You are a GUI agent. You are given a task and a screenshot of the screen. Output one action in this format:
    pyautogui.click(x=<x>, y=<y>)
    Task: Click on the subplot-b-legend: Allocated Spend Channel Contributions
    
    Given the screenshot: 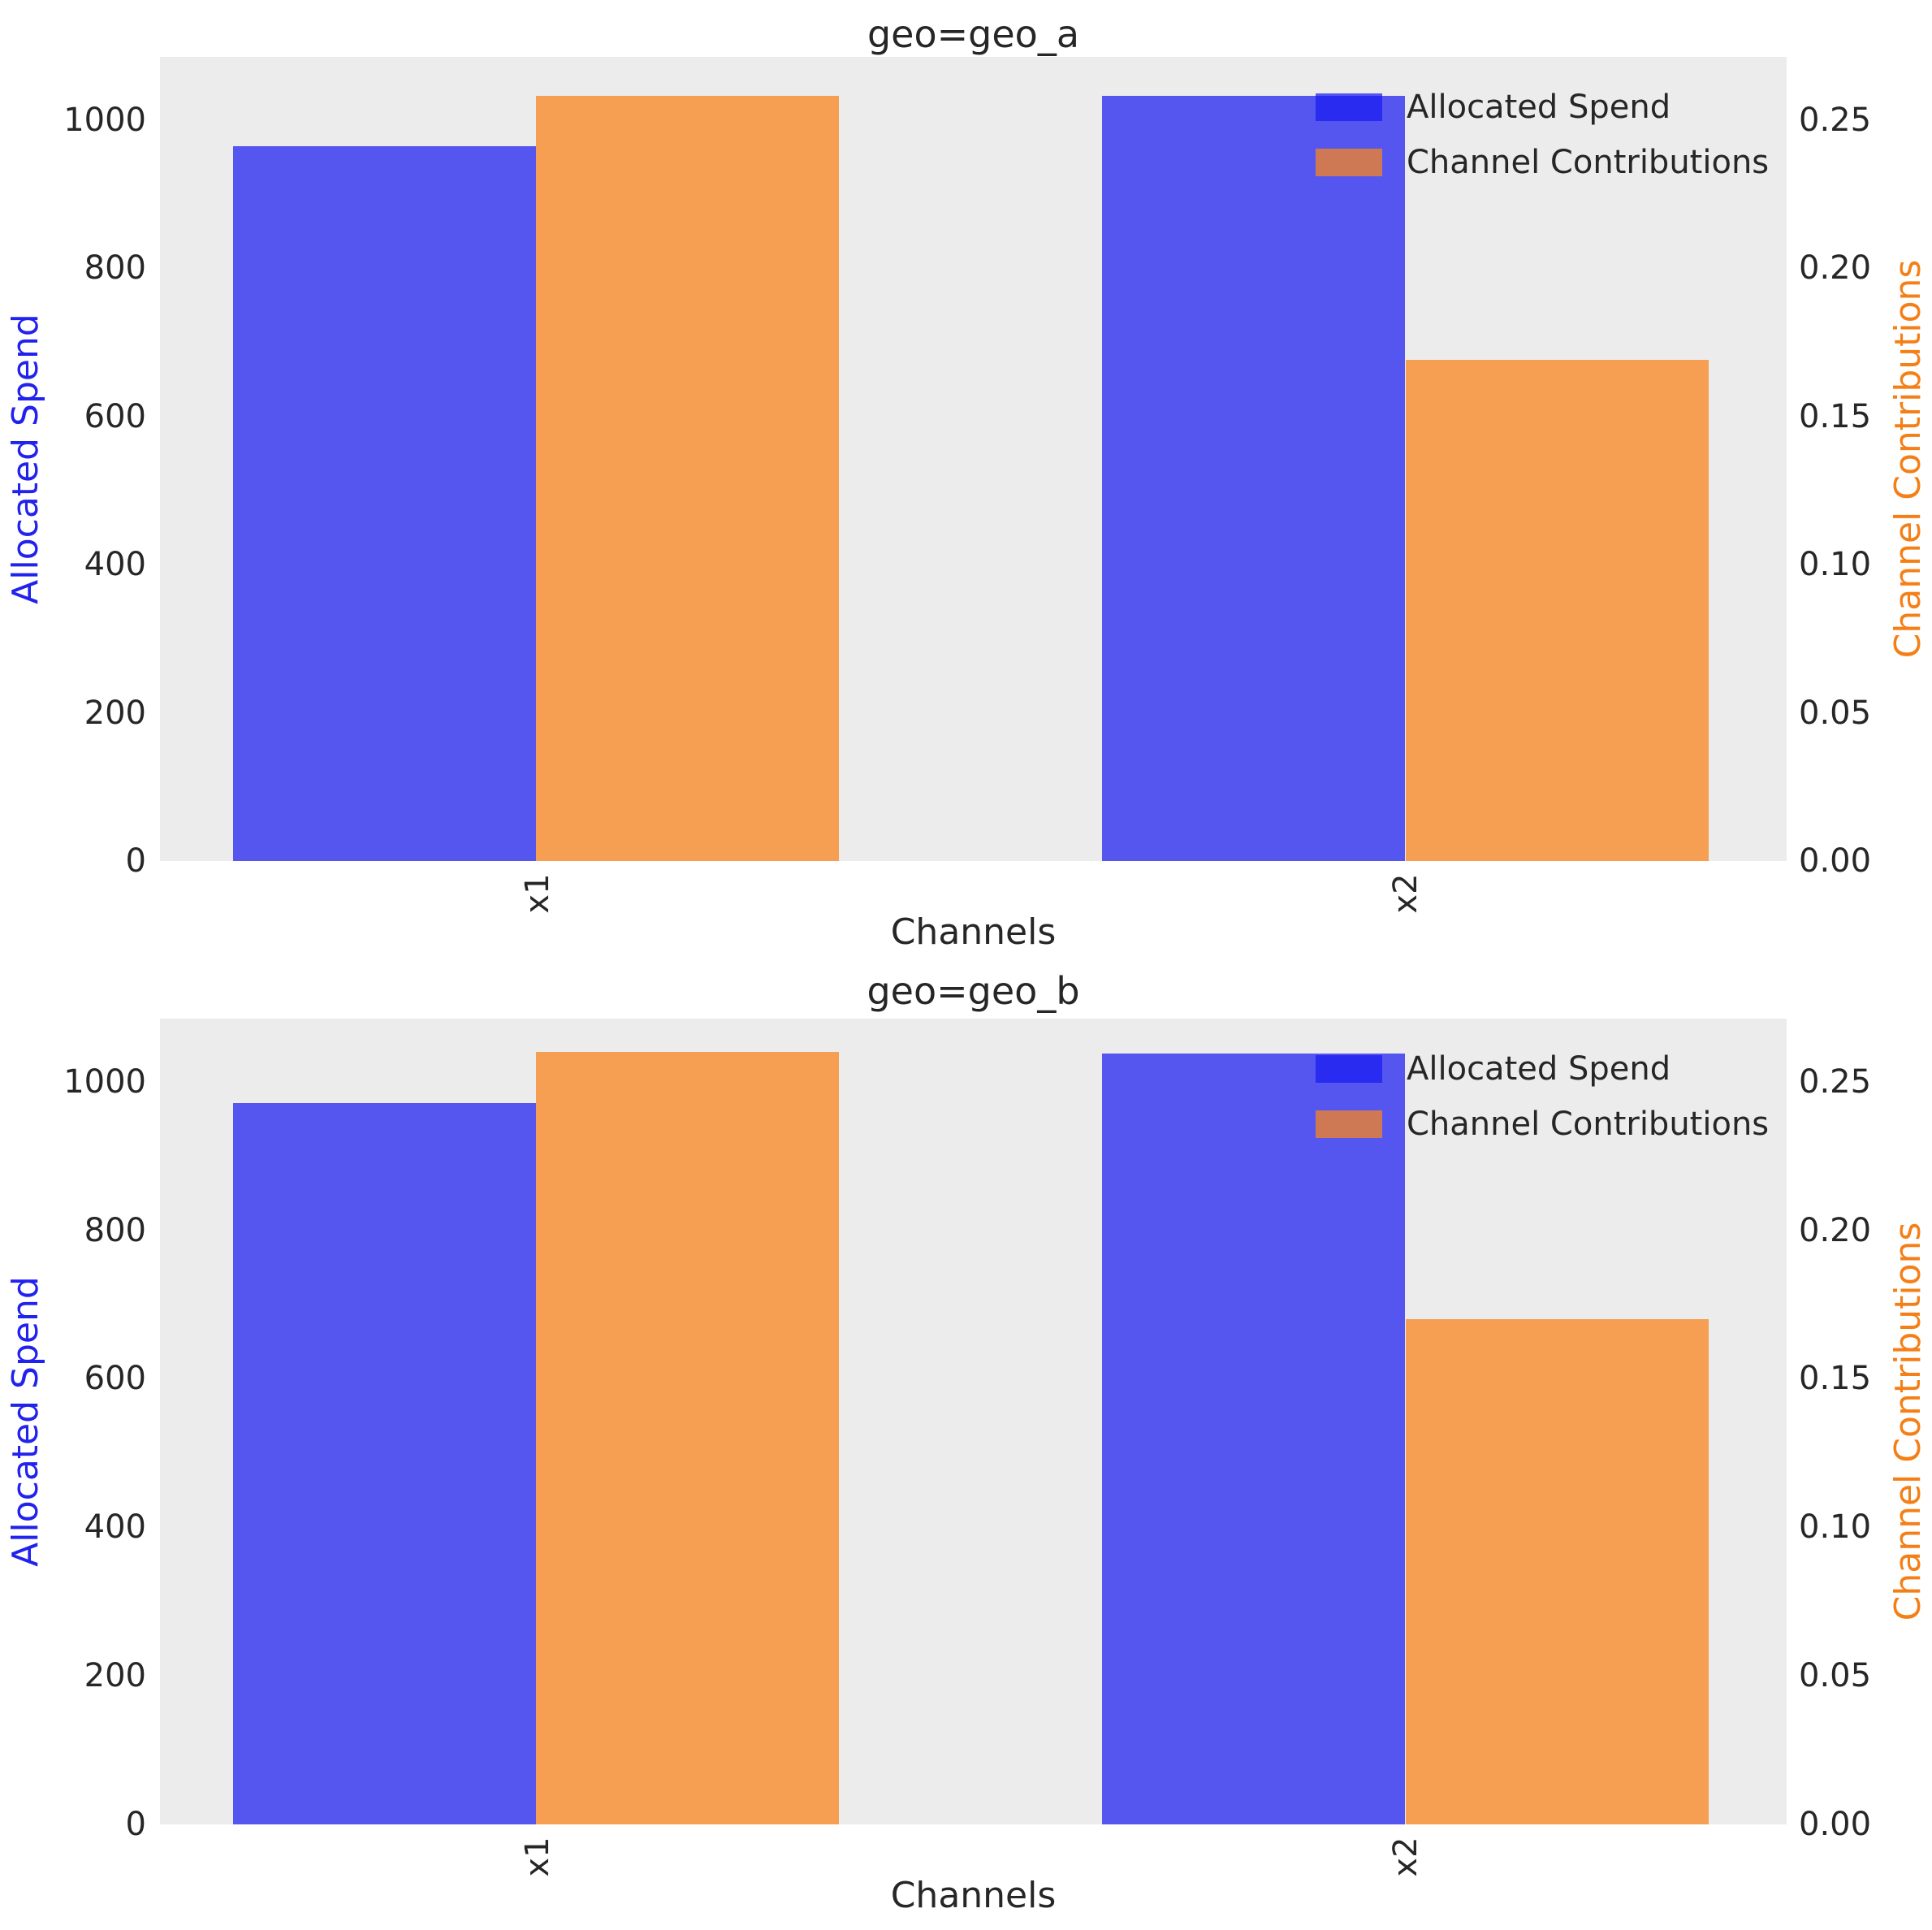 What is the action you would take?
    pyautogui.click(x=1542, y=1096)
    